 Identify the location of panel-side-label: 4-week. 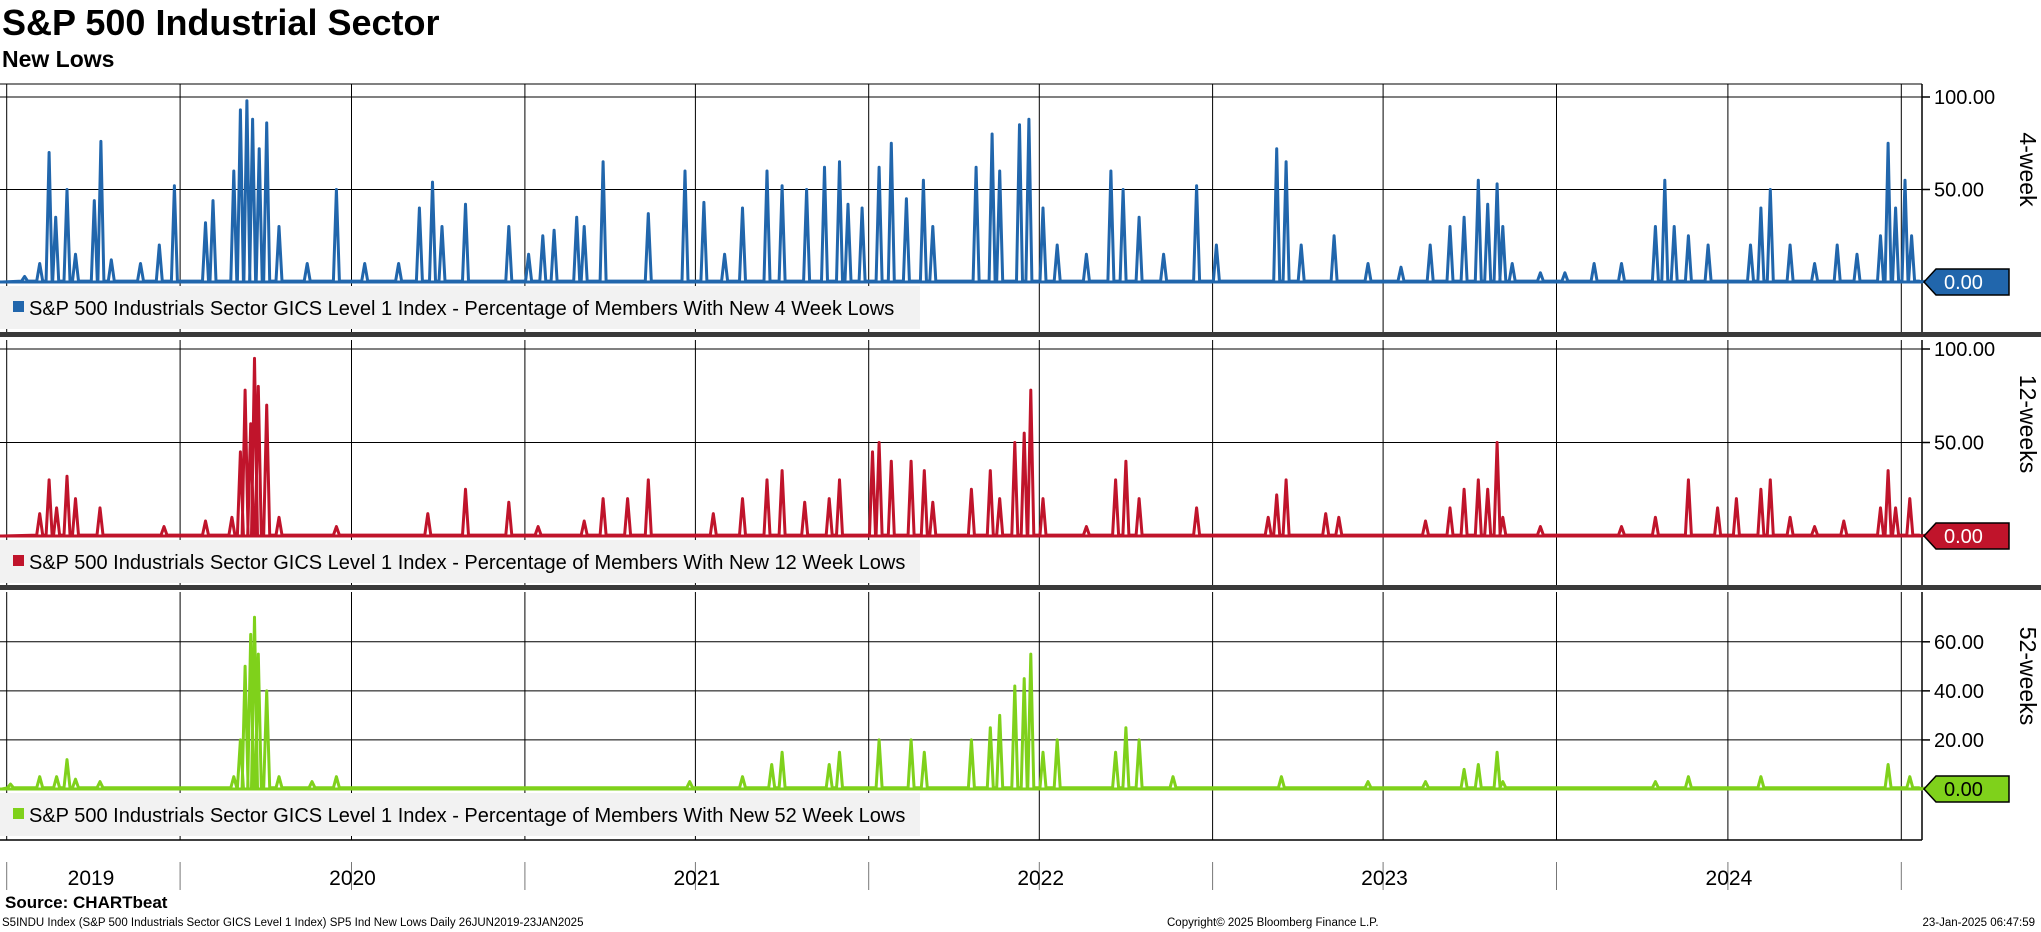
(2028, 169).